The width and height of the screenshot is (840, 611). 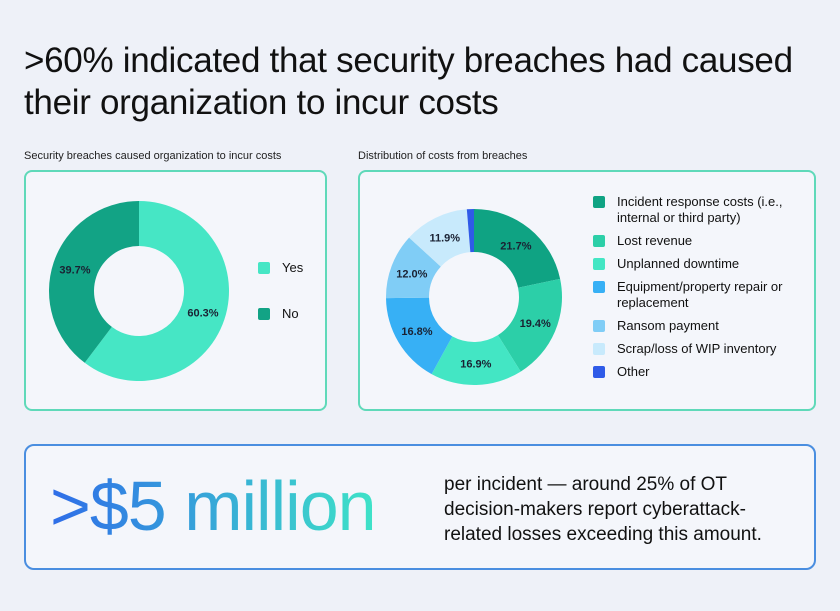 What do you see at coordinates (633, 371) in the screenshot?
I see `legend-label: Other` at bounding box center [633, 371].